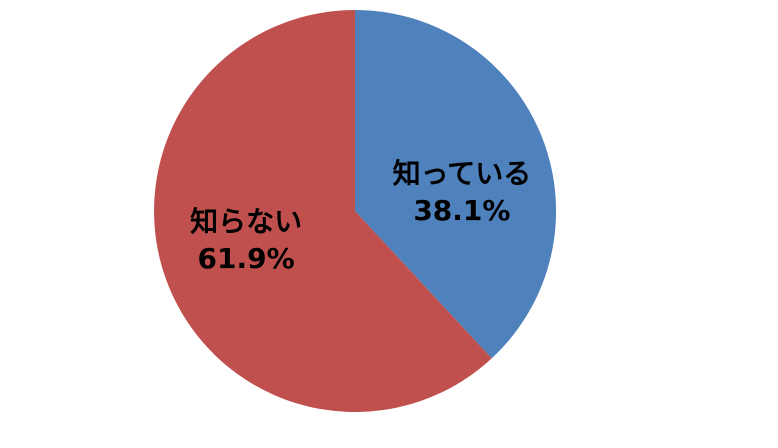 This screenshot has height=448, width=778. What do you see at coordinates (246, 240) in the screenshot?
I see `slice-label-1: 知らない 61.9%` at bounding box center [246, 240].